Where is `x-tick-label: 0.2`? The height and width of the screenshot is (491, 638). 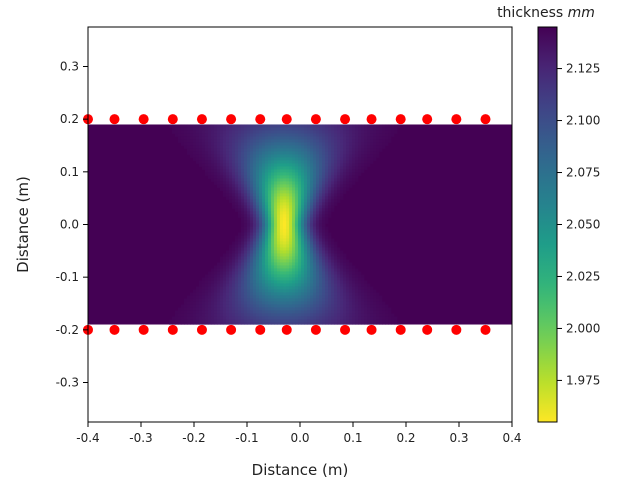 x-tick-label: 0.2 is located at coordinates (405, 438).